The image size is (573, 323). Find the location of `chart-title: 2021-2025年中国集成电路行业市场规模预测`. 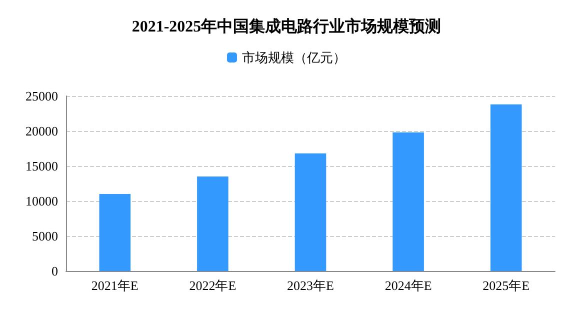

chart-title: 2021-2025年中国集成电路行业市场规模预测 is located at coordinates (287, 27).